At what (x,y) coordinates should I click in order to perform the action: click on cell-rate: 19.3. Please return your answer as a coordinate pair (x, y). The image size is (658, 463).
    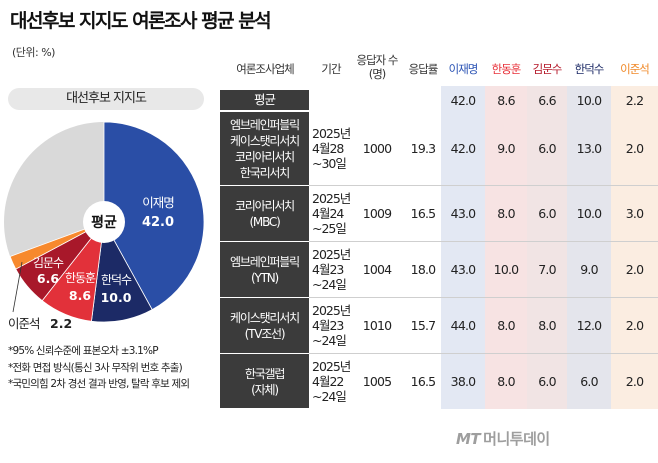
    Looking at the image, I should click on (423, 148).